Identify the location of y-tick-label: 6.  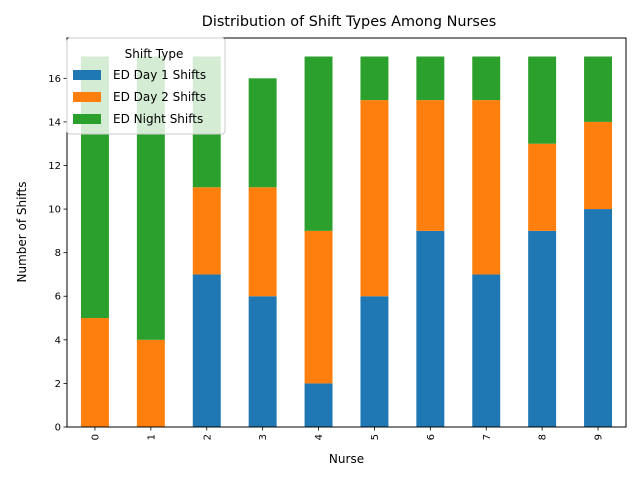
(58, 297).